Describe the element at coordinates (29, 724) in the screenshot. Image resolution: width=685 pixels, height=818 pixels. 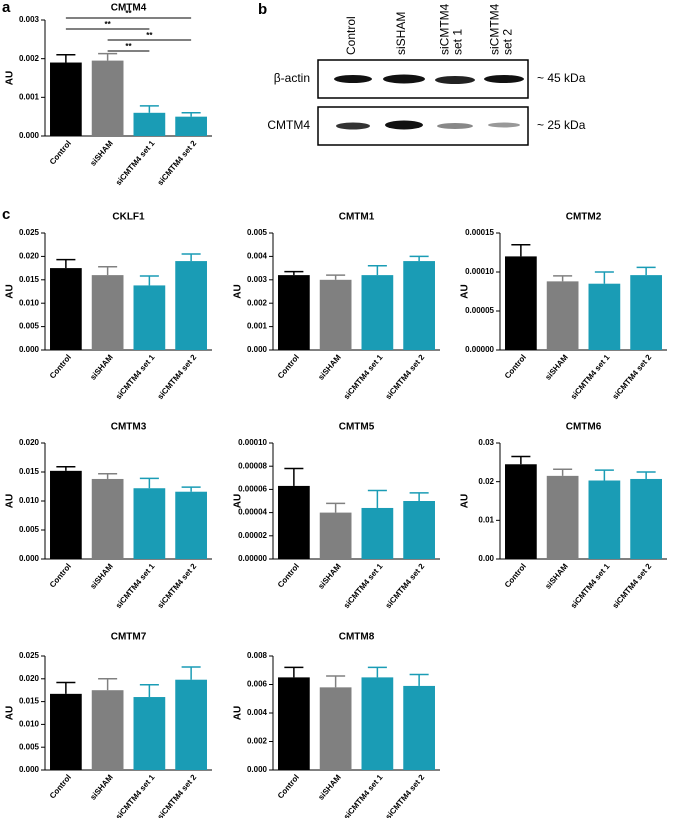
I see `y-tick-label: 0.010` at that location.